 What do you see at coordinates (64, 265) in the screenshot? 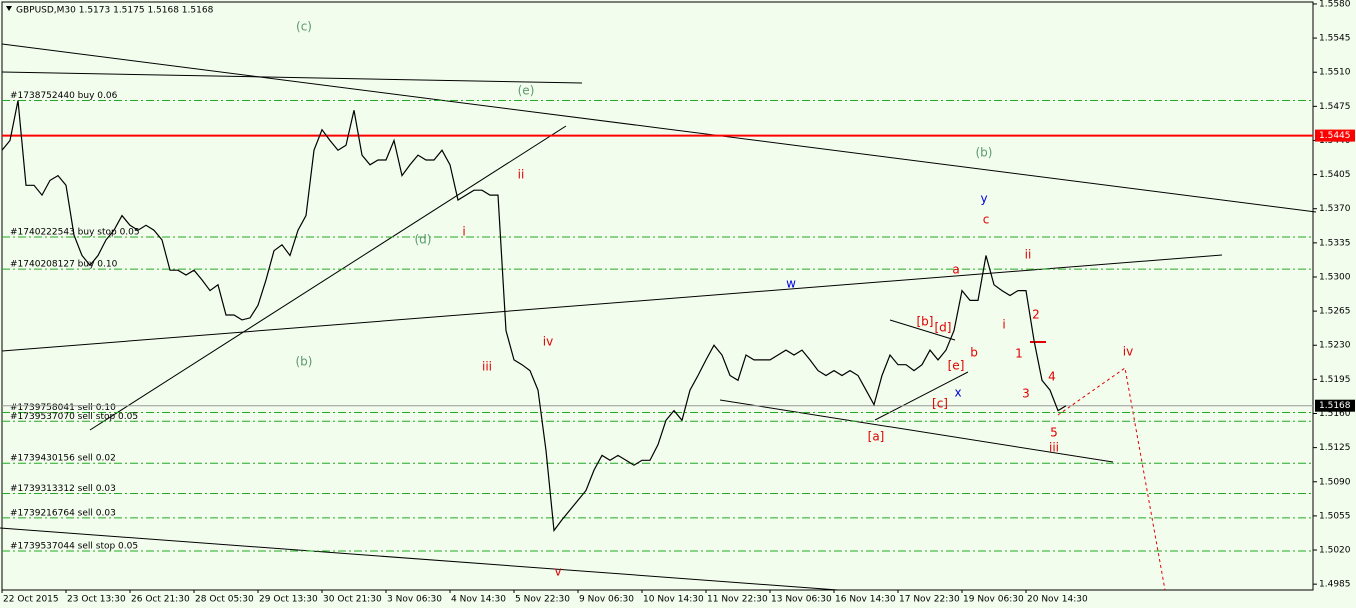
I see `order-label: #1740208127 buy 0.10` at bounding box center [64, 265].